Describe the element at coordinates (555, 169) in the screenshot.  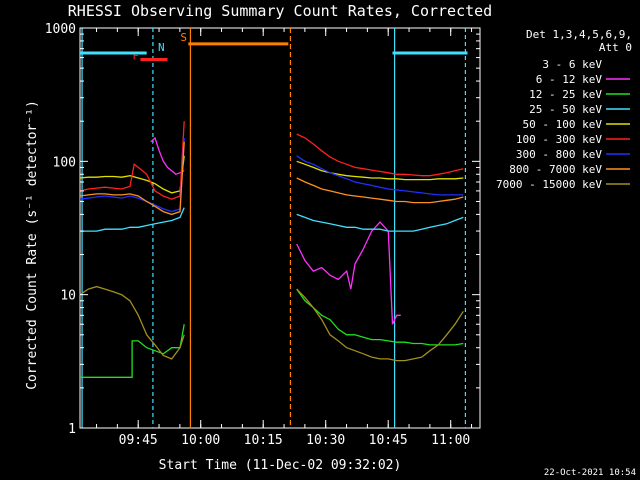
I see `legend-label: 800 - 7000 keV` at that location.